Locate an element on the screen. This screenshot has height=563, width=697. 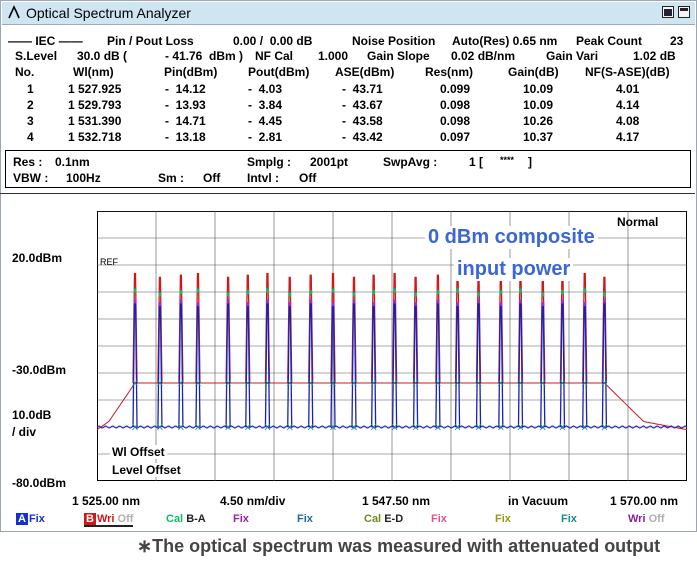
x-start-label: 1 525.00 nm is located at coordinates (106, 501).